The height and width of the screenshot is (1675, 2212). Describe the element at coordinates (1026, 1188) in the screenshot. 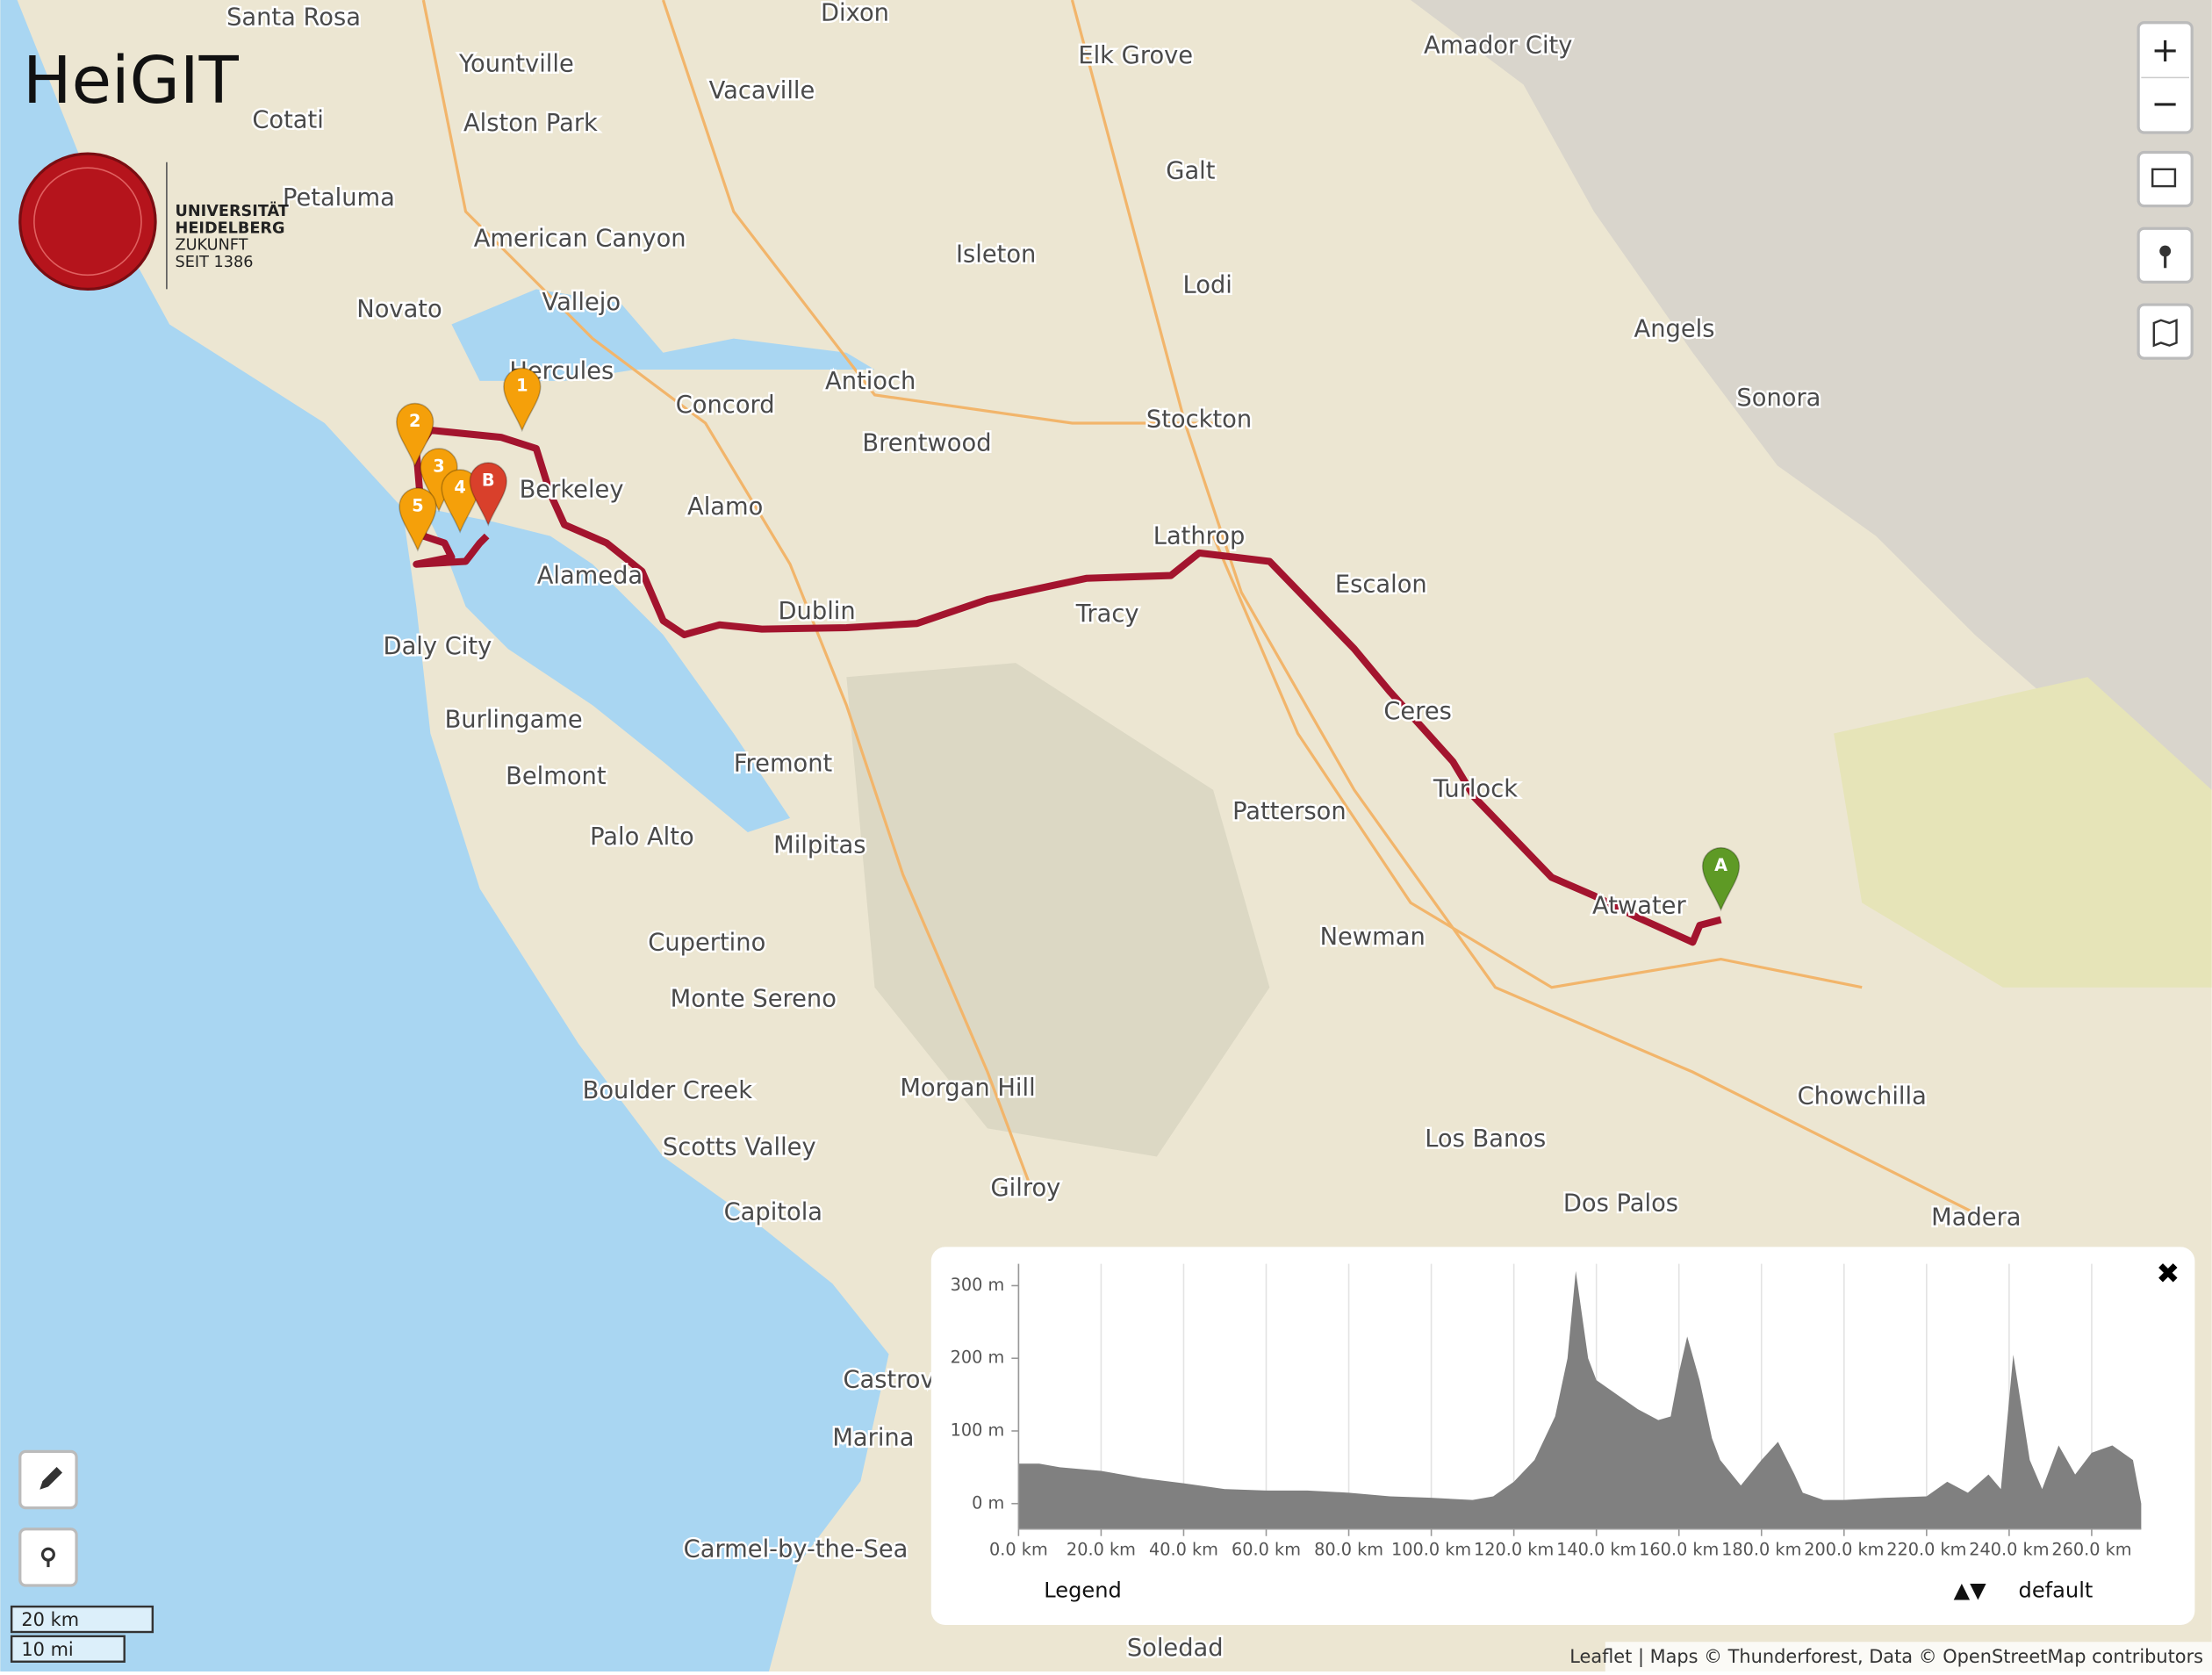

I see `place-label: Gilroy` at that location.